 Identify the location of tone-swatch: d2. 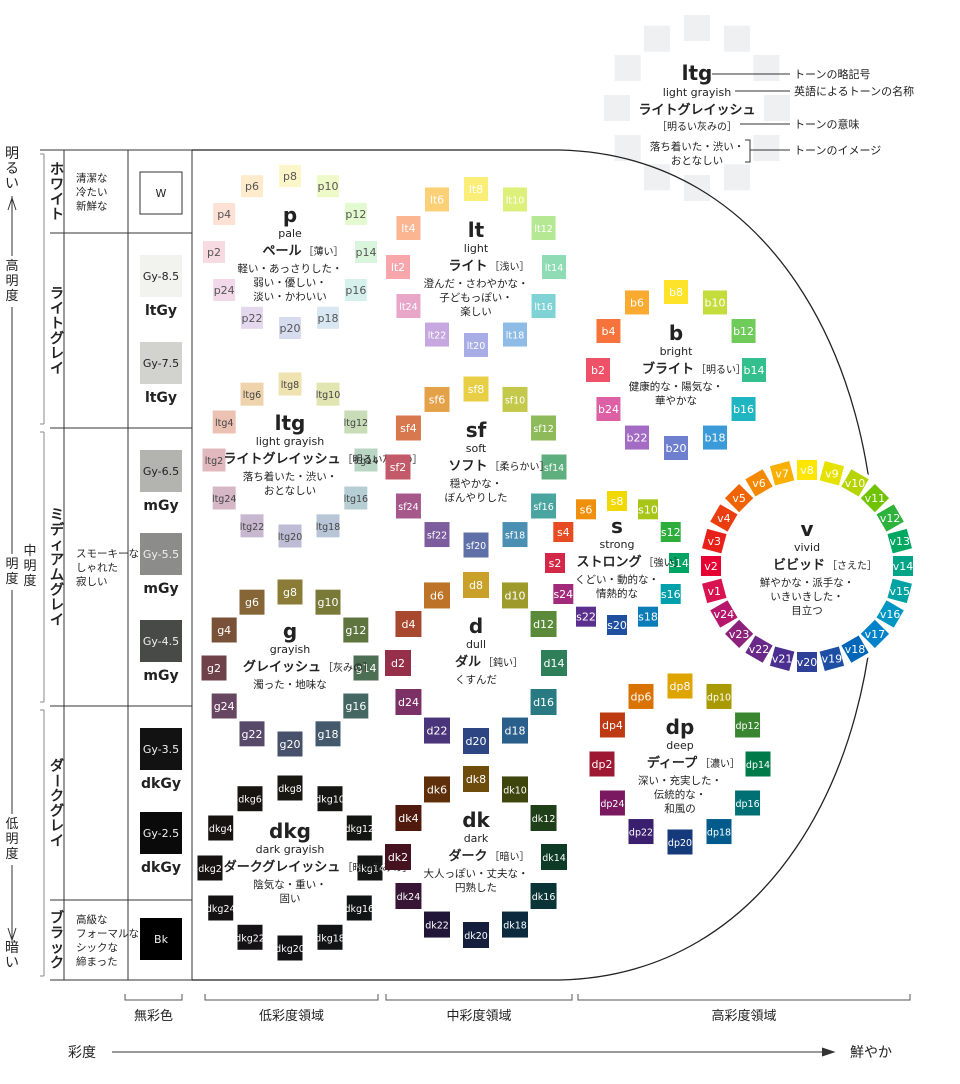
(398, 663).